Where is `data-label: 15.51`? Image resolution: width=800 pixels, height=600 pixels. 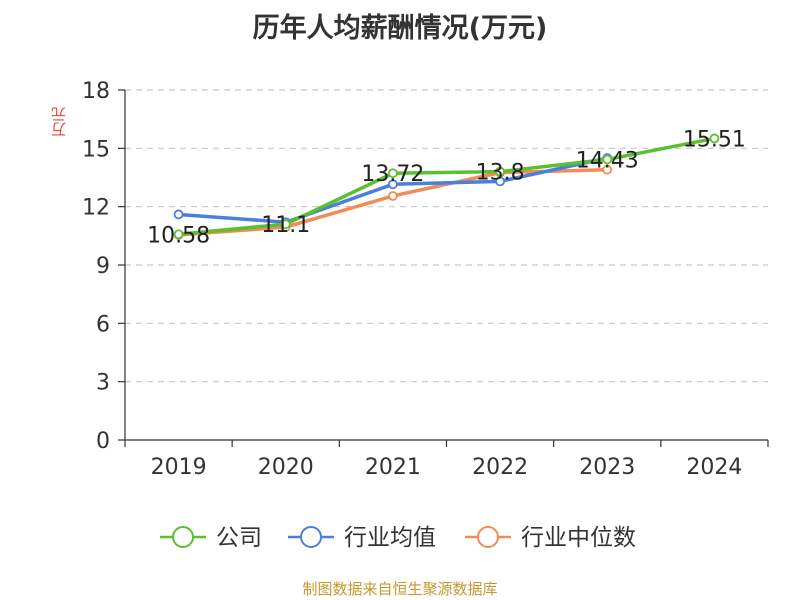 data-label: 15.51 is located at coordinates (714, 139).